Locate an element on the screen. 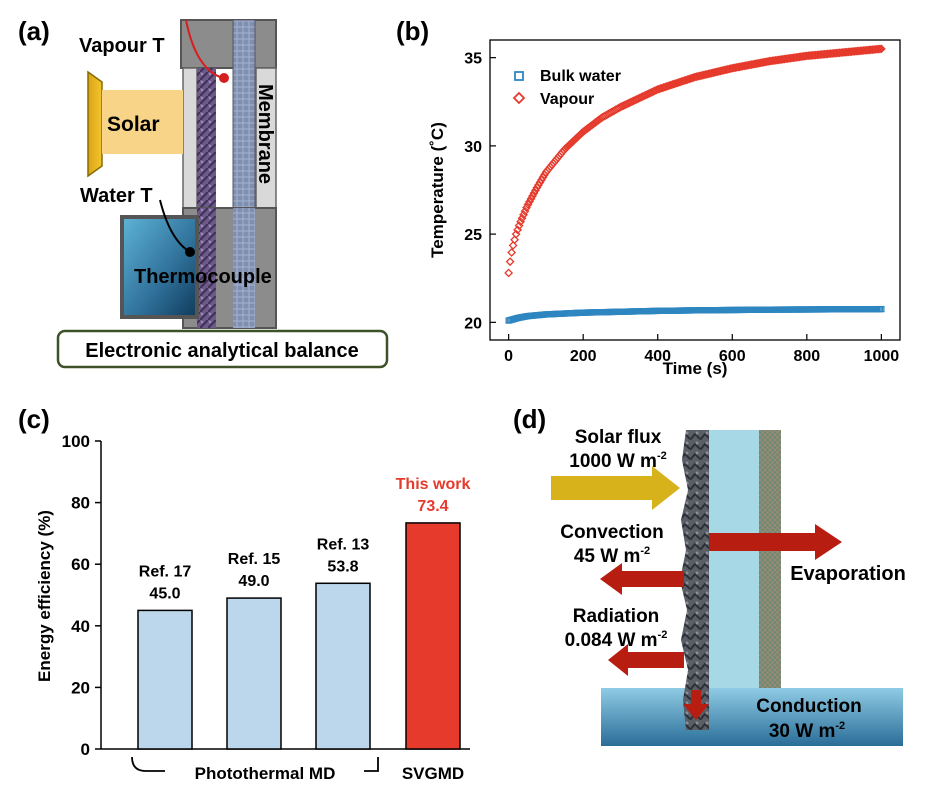  bar-y-axis-label: Energy efficiency (%) is located at coordinates (44, 596).